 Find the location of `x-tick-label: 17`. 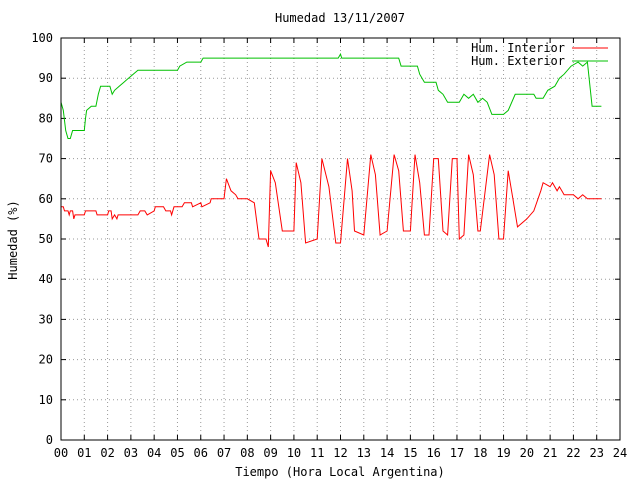

x-tick-label: 17 is located at coordinates (457, 453).